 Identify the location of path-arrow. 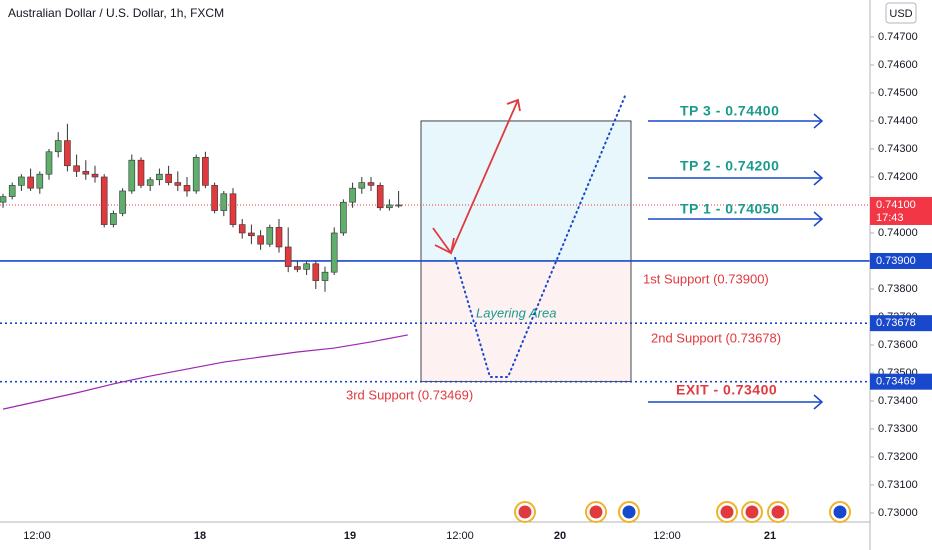
(540, 236).